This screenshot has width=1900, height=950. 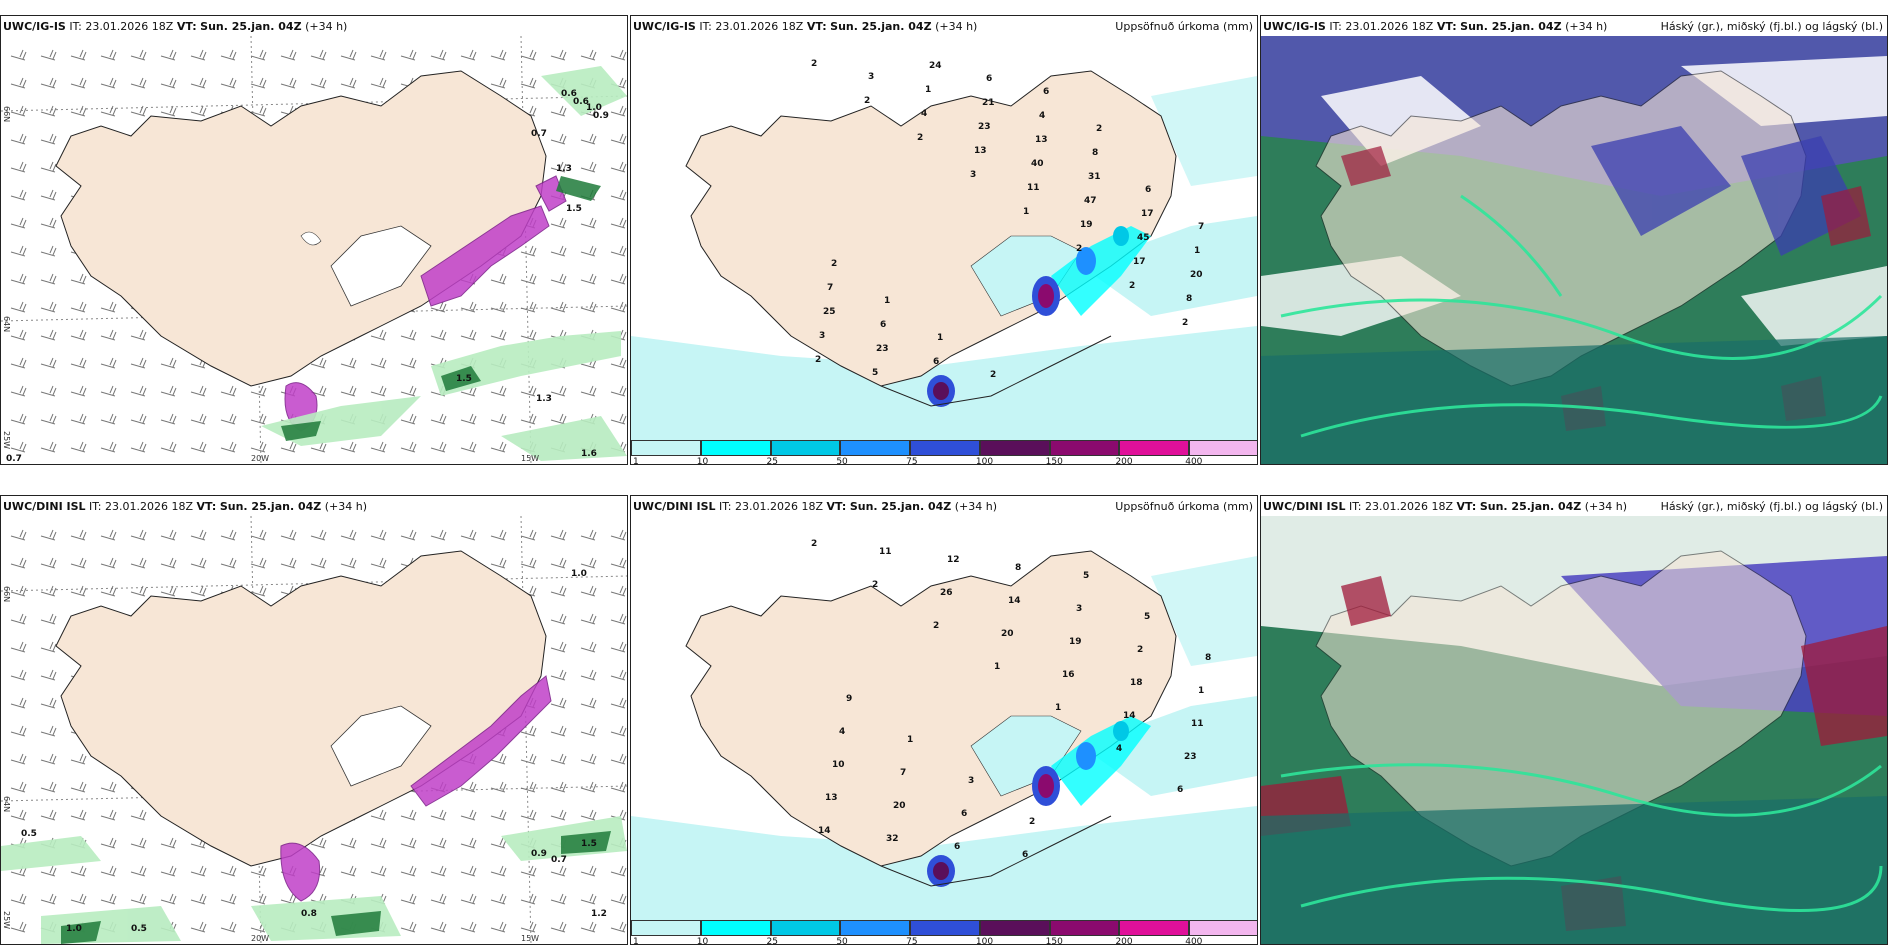 I want to click on gust-label: 0.6, so click(x=569, y=94).